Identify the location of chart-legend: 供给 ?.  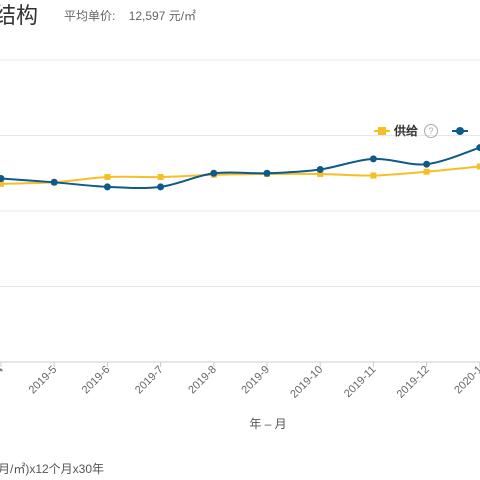
(427, 130).